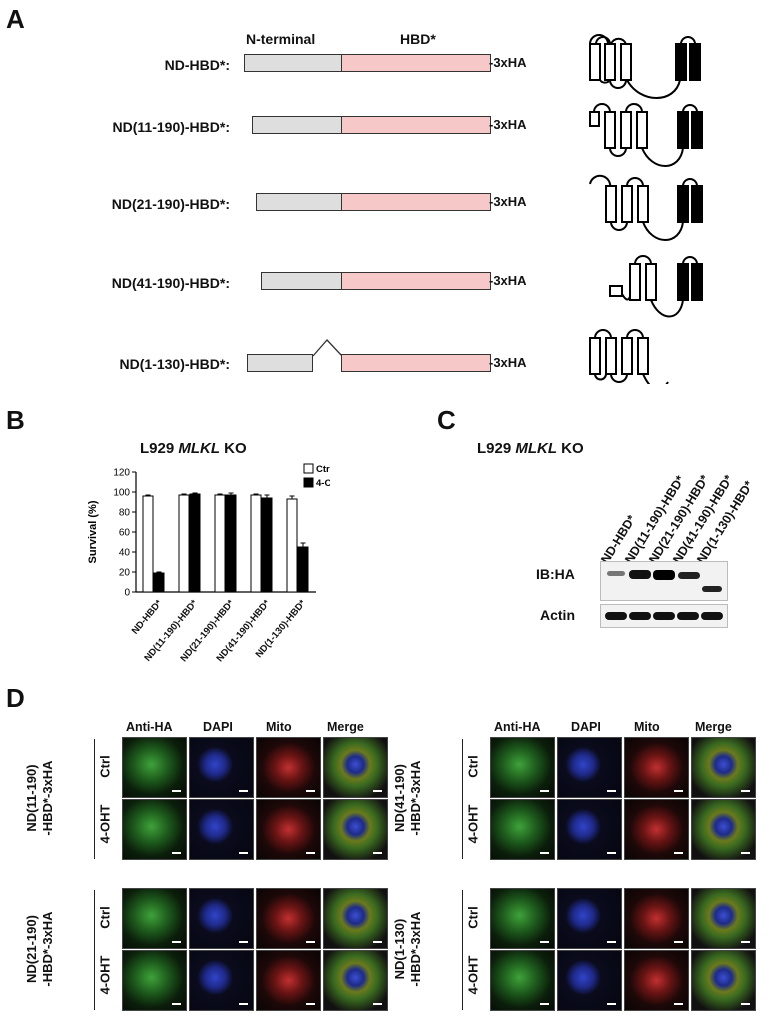 The width and height of the screenshot is (771, 1018). I want to click on y-tick-label: 0, so click(127, 593).